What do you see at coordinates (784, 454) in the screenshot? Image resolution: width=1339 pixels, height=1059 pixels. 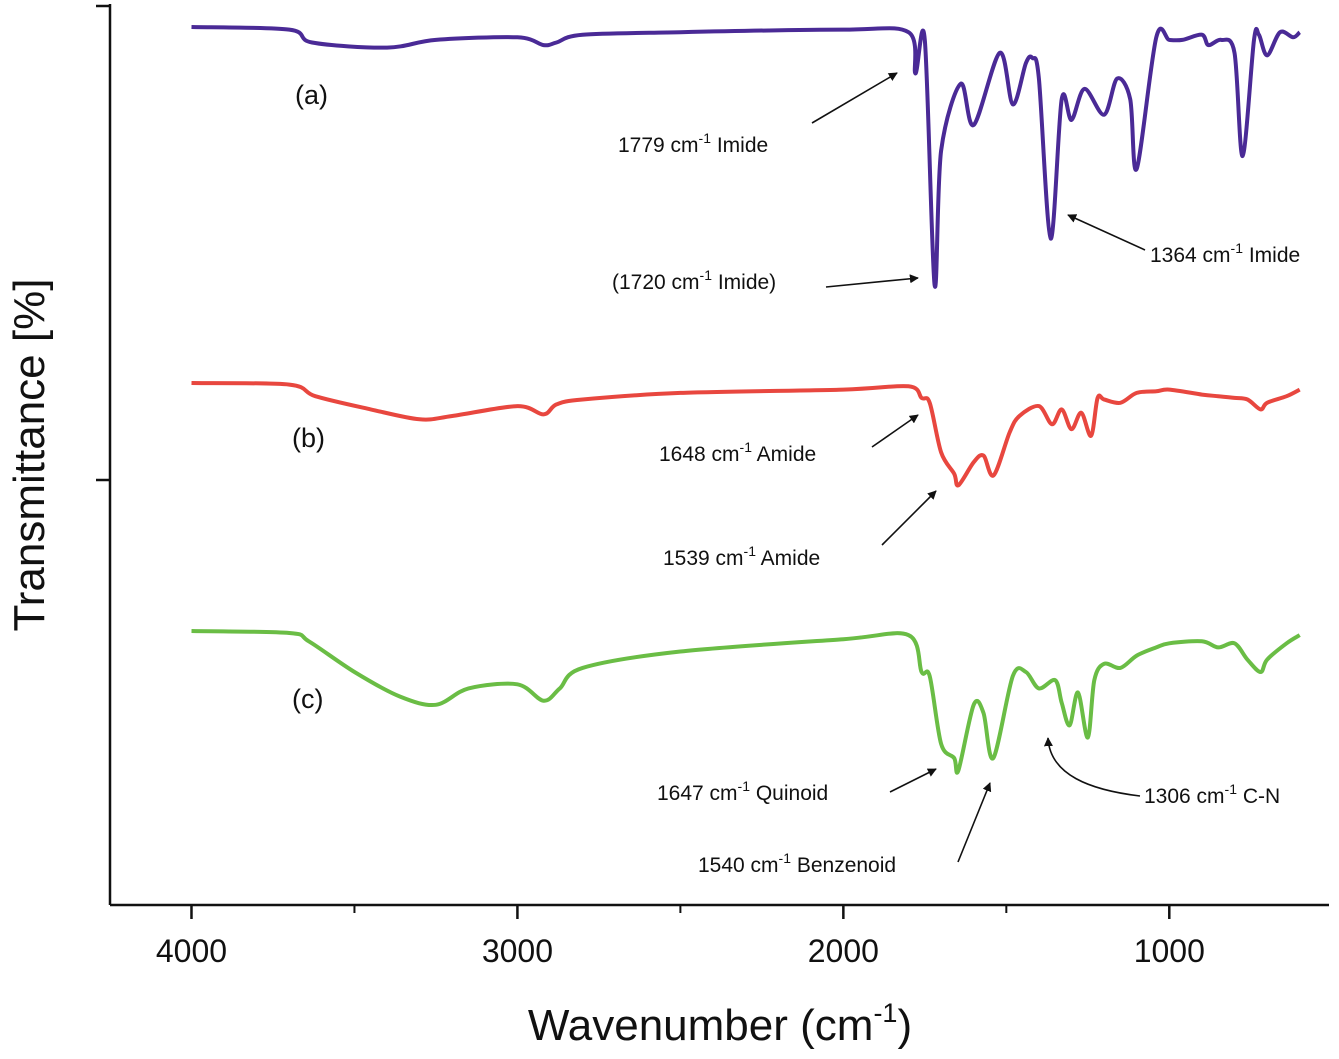 I see `annotation-1648-post: Amide` at bounding box center [784, 454].